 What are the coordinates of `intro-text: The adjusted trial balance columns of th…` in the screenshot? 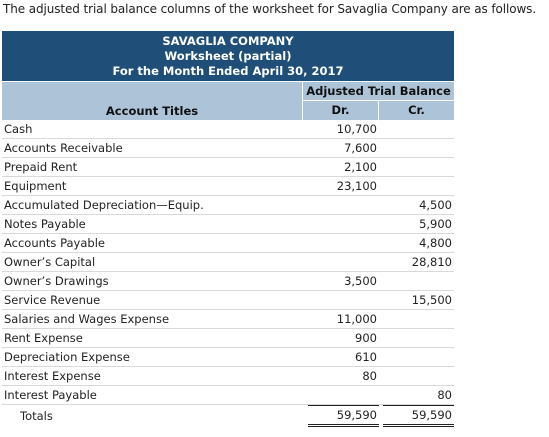 It's located at (270, 9).